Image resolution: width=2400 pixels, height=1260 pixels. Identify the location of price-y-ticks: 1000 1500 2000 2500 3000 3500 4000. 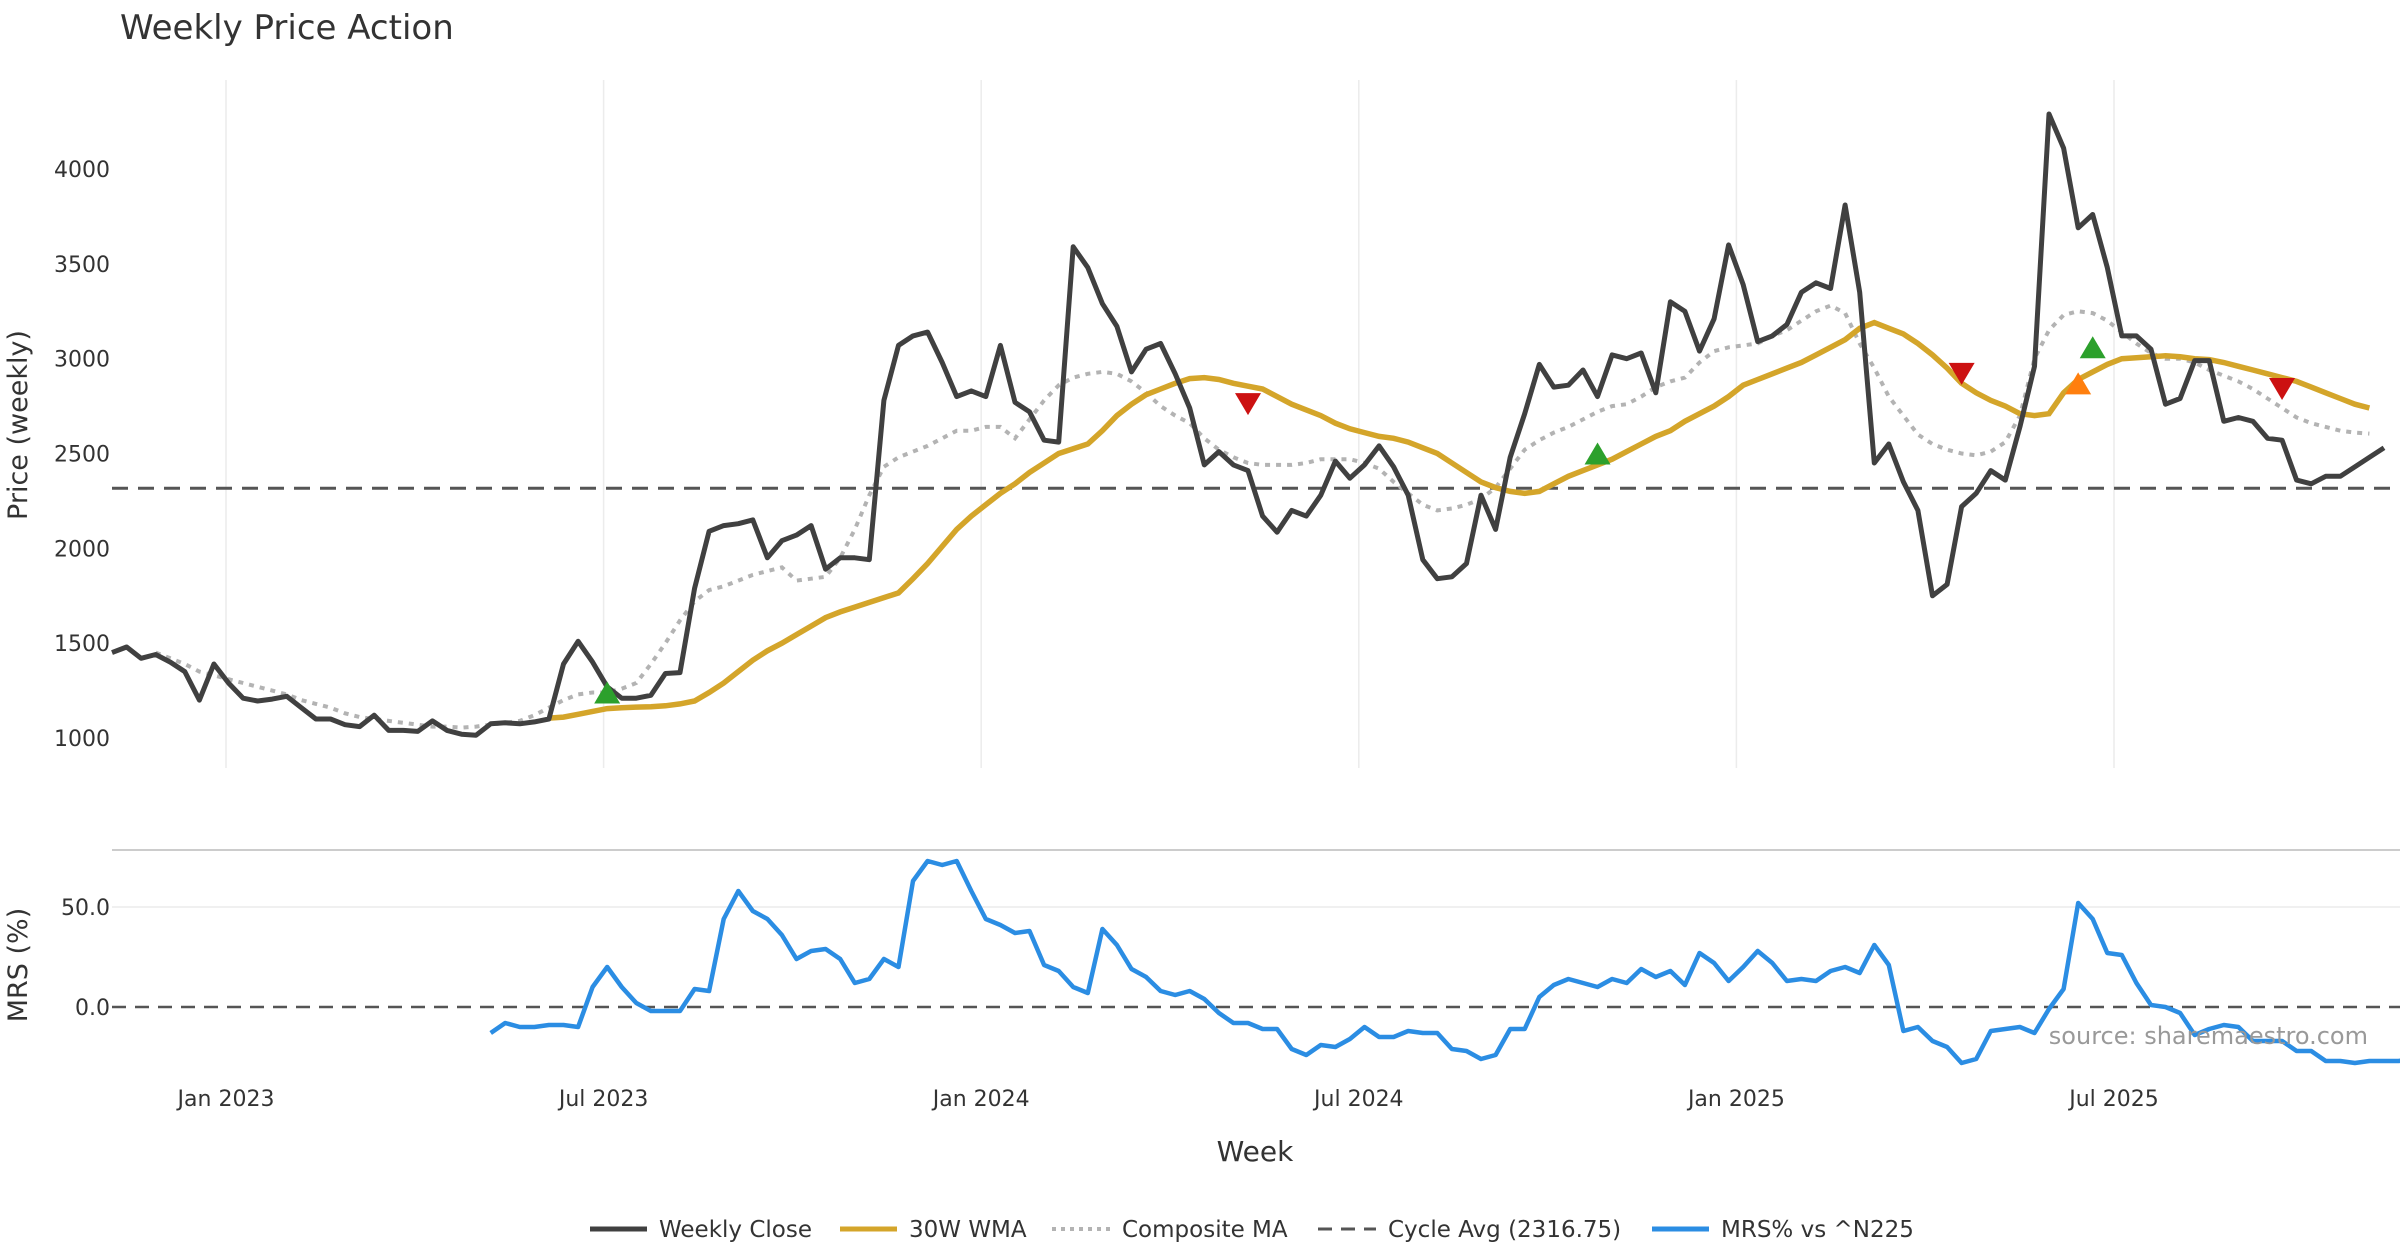
(82, 455).